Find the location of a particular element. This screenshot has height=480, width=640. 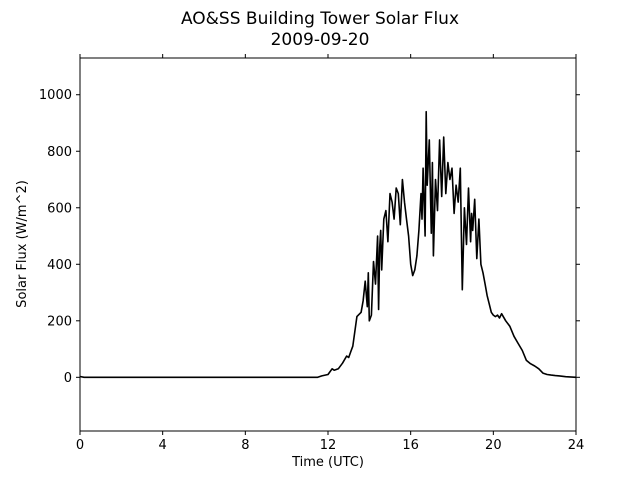

y-tick-label: 200 is located at coordinates (59, 321).